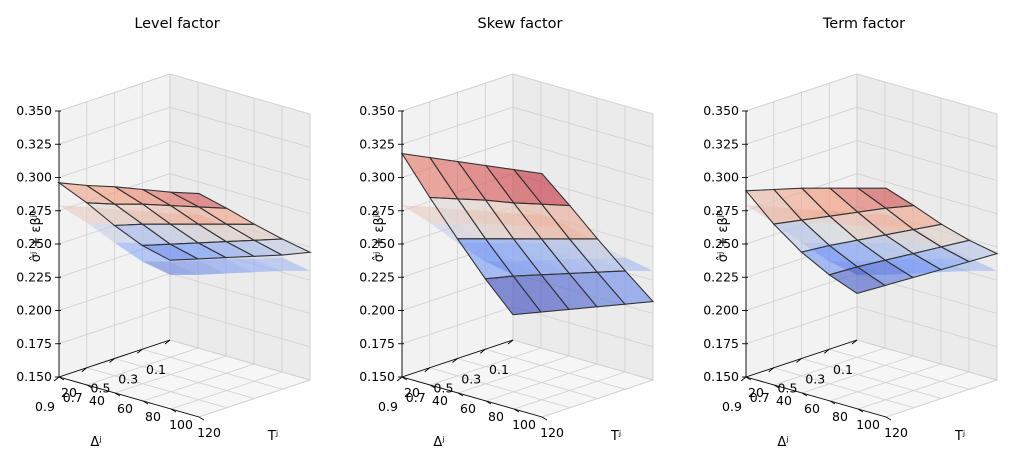 The image size is (1023, 464). I want to click on x-axis-label: Δʲ, so click(782, 442).